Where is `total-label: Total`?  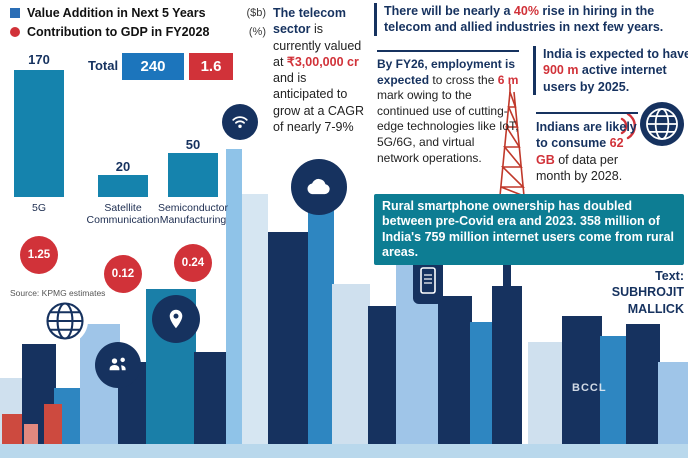
total-label: Total is located at coordinates (103, 65).